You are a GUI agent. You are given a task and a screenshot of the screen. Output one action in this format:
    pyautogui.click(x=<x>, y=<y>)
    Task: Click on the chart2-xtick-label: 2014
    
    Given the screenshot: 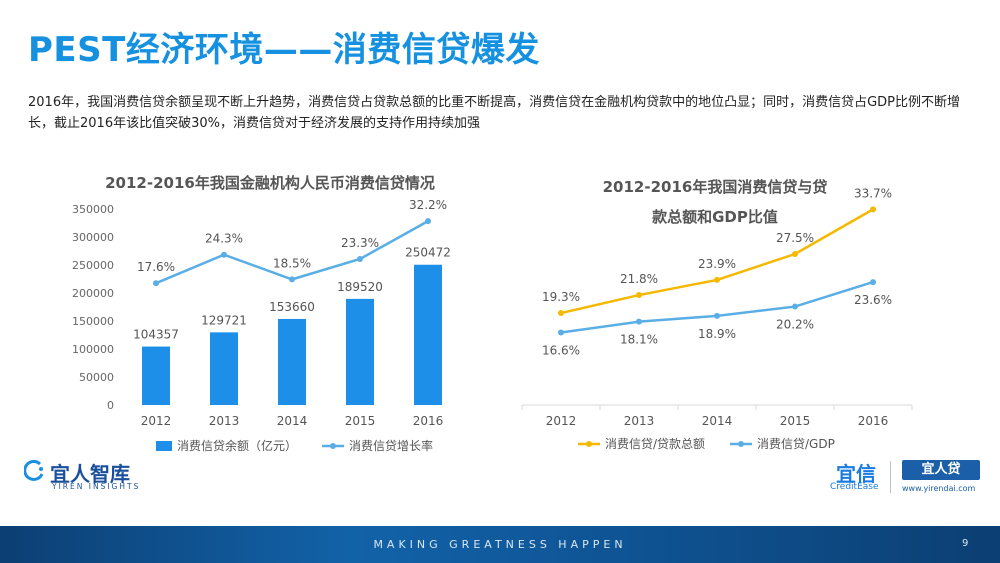 What is the action you would take?
    pyautogui.click(x=717, y=421)
    